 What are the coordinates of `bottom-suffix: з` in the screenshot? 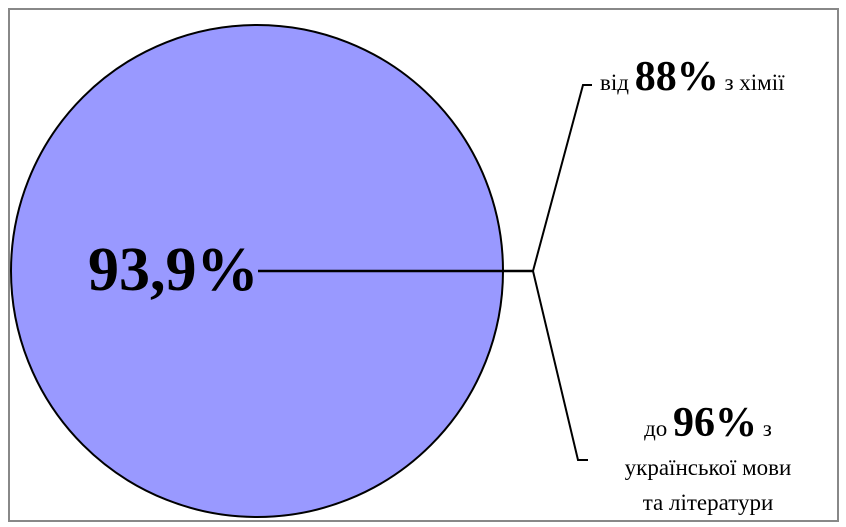 It's located at (767, 428).